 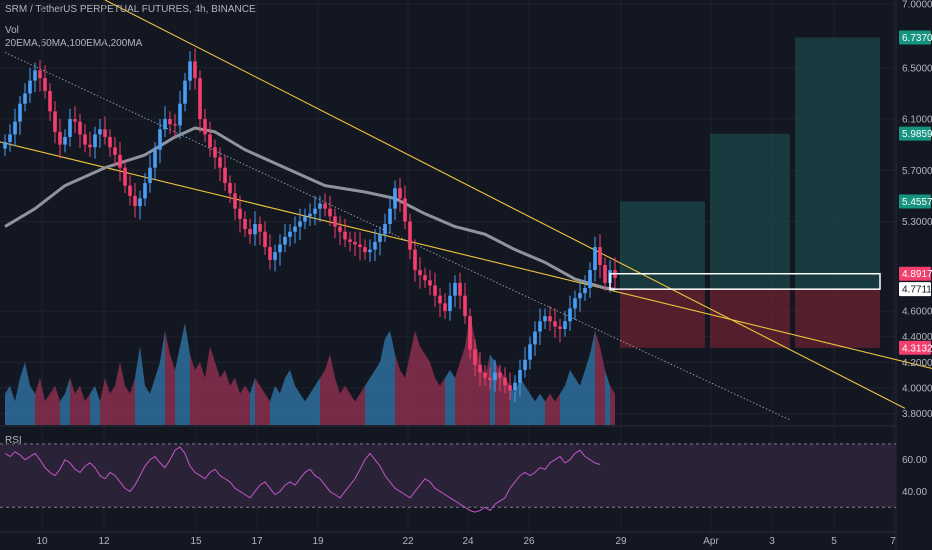 What do you see at coordinates (915, 133) in the screenshot?
I see `price-label-badge: 5.9859` at bounding box center [915, 133].